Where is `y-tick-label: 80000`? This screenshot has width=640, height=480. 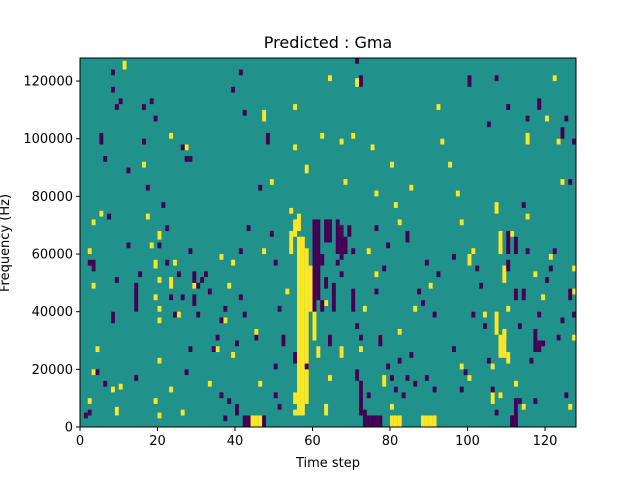
y-tick-label: 80000 is located at coordinates (52, 197).